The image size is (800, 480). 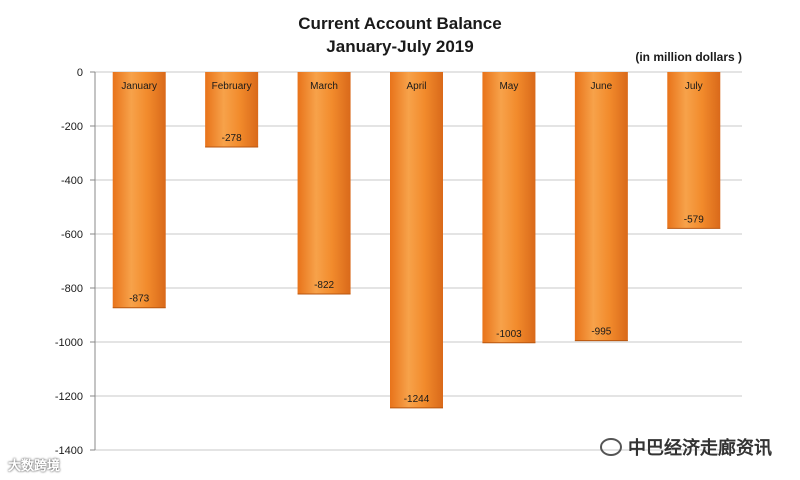 What do you see at coordinates (232, 138) in the screenshot?
I see `data-label: -278` at bounding box center [232, 138].